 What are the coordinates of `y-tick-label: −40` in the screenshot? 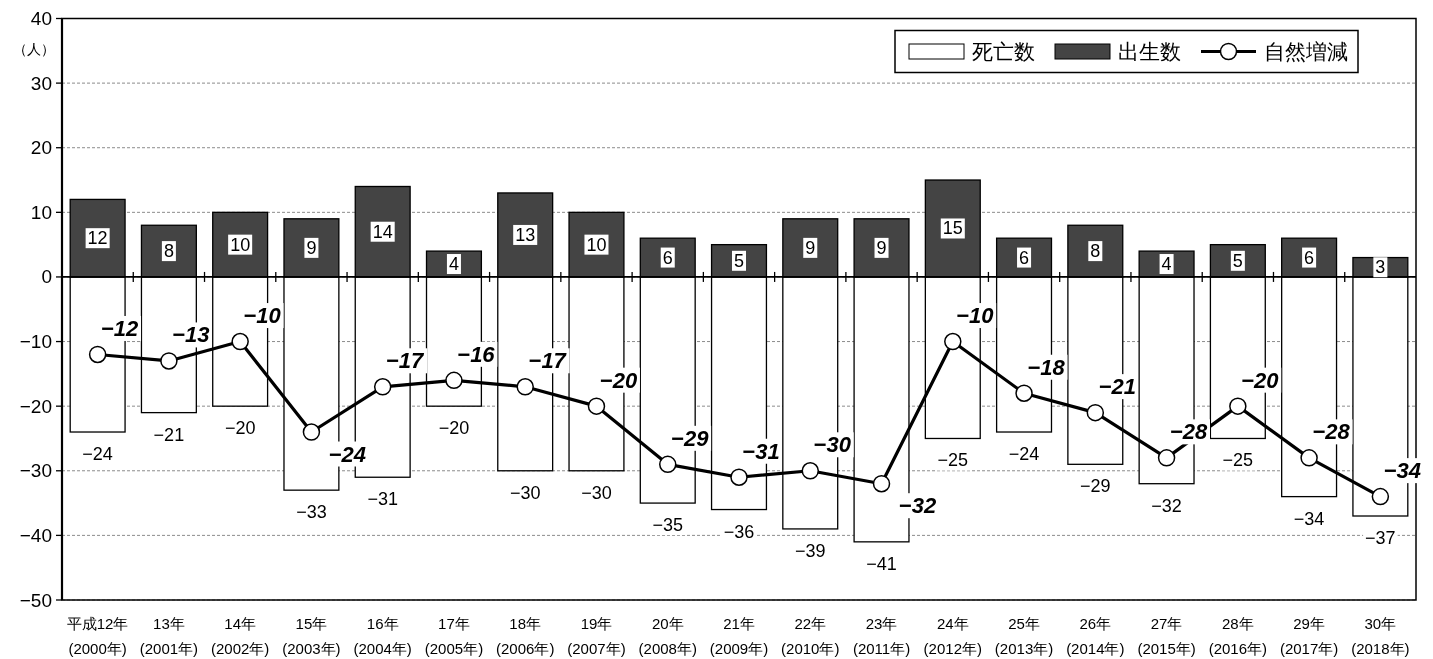 It's located at (35, 535).